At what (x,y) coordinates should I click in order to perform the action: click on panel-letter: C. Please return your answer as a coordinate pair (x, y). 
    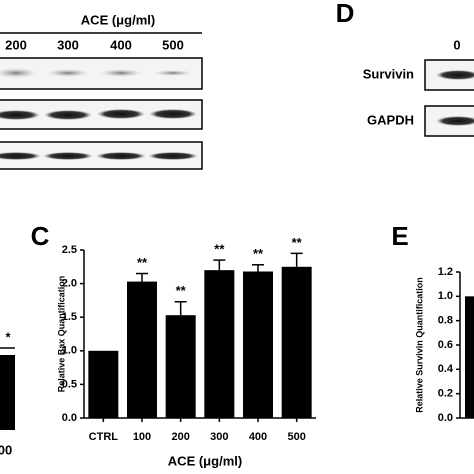
    Looking at the image, I should click on (40, 236).